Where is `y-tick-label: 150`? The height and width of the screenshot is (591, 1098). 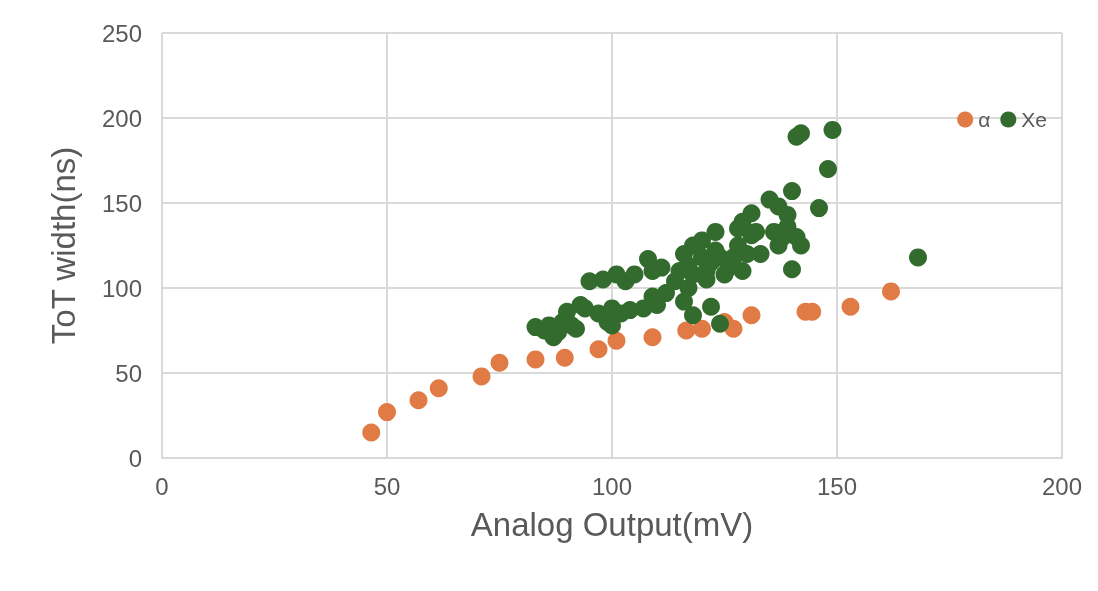 y-tick-label: 150 is located at coordinates (121, 203).